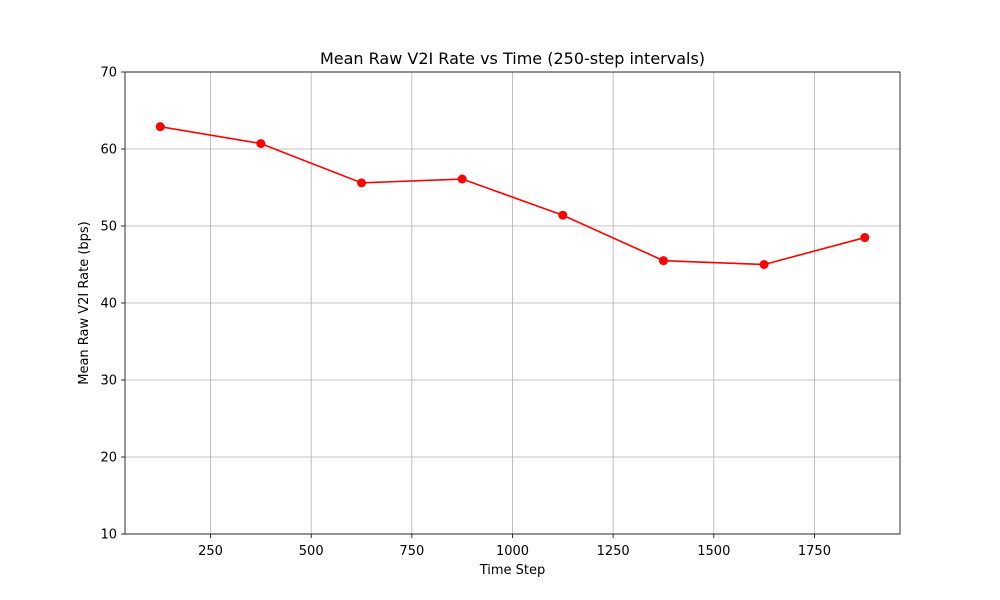 The image size is (1000, 600). What do you see at coordinates (814, 551) in the screenshot?
I see `x-tick-label: 1750` at bounding box center [814, 551].